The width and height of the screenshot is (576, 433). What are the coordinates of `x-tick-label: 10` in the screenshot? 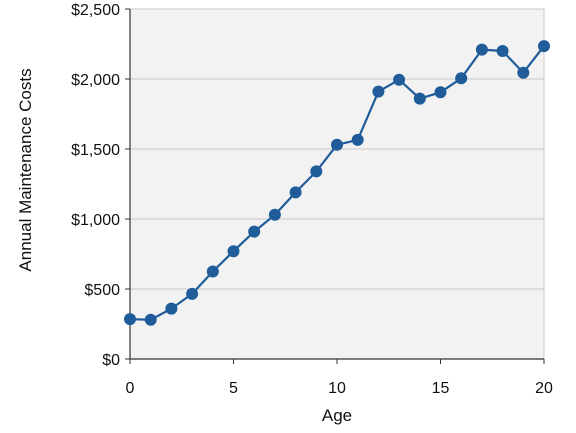 It's located at (337, 388).